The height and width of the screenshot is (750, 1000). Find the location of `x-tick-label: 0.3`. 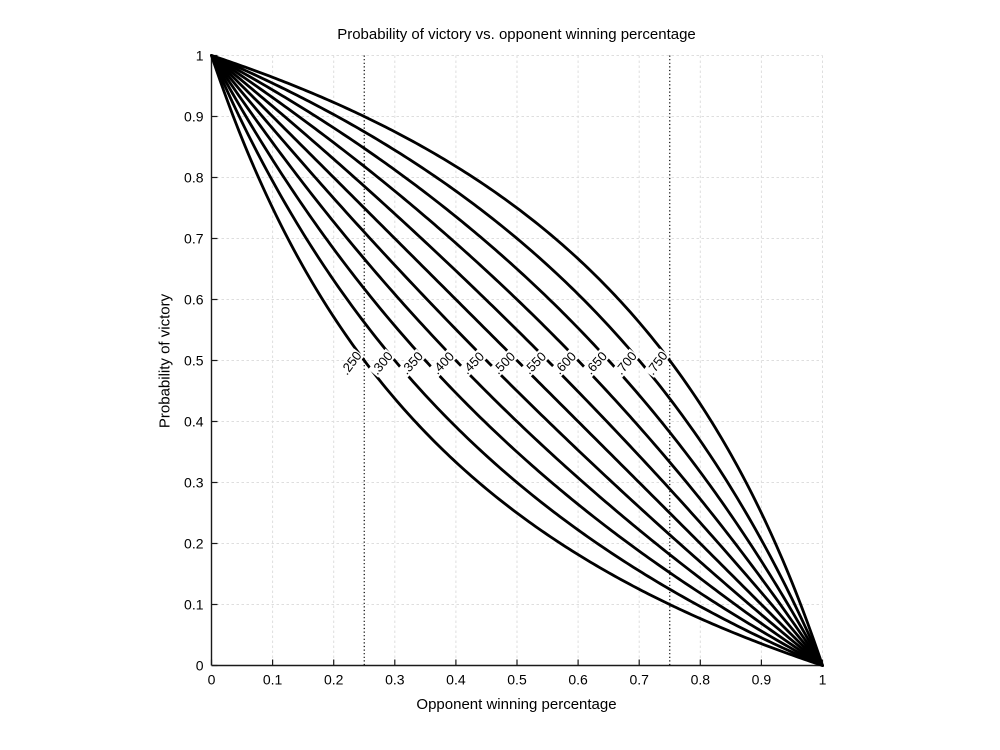

x-tick-label: 0.3 is located at coordinates (395, 680).